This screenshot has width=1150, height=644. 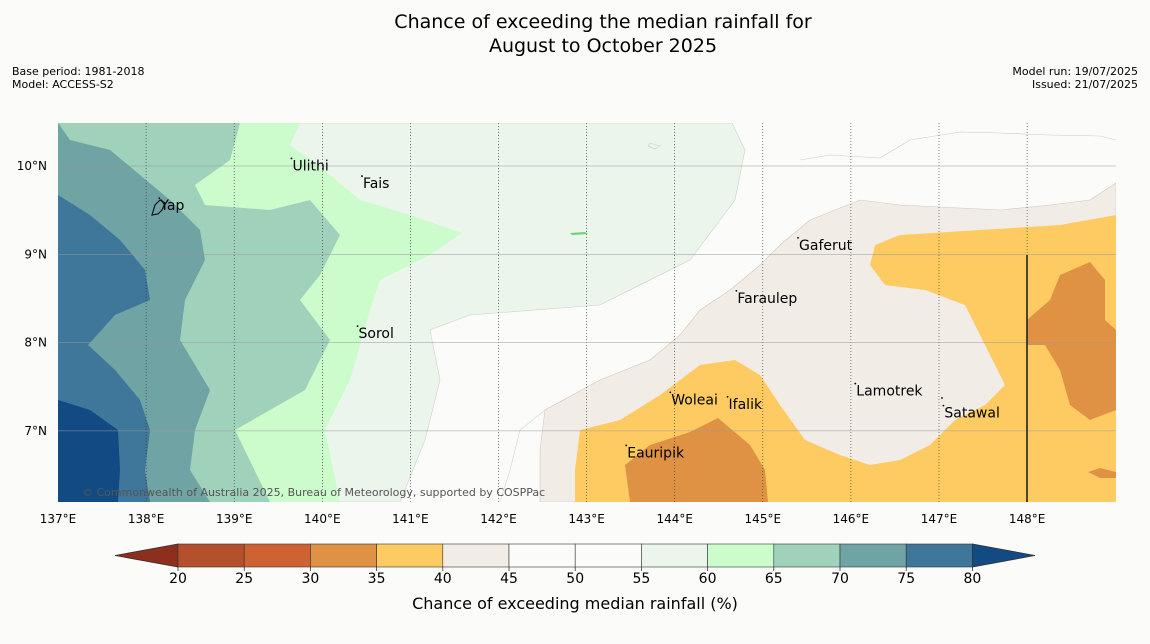 I want to click on colorbar-tick-label: 30, so click(x=310, y=579).